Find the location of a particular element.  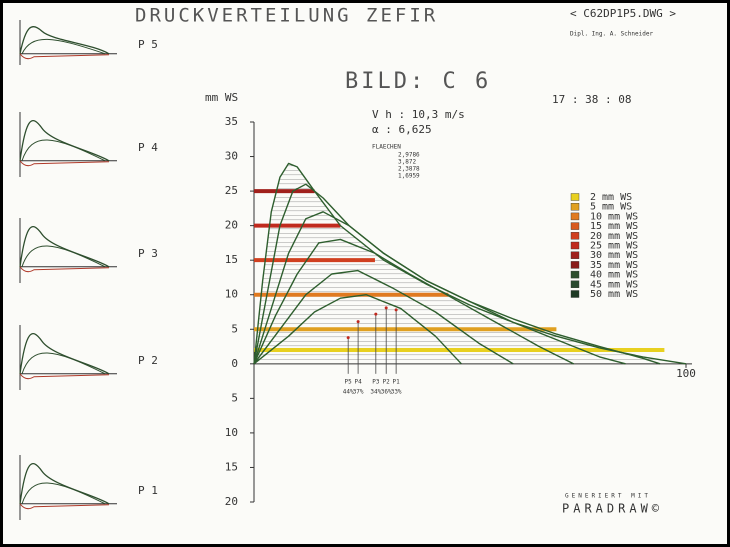

file-name: < C62DP1P5.DWG > is located at coordinates (623, 13).